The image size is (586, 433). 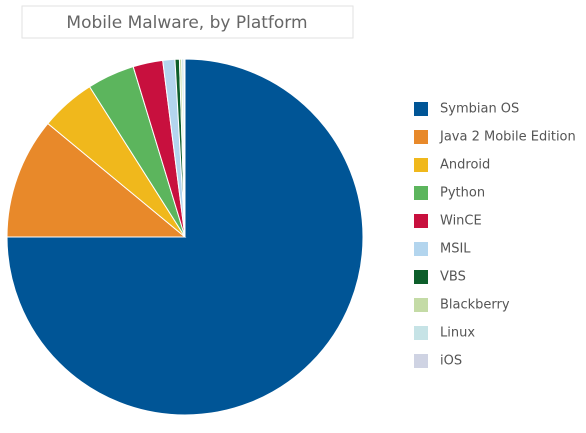 I want to click on legend-label: Python, so click(x=462, y=193).